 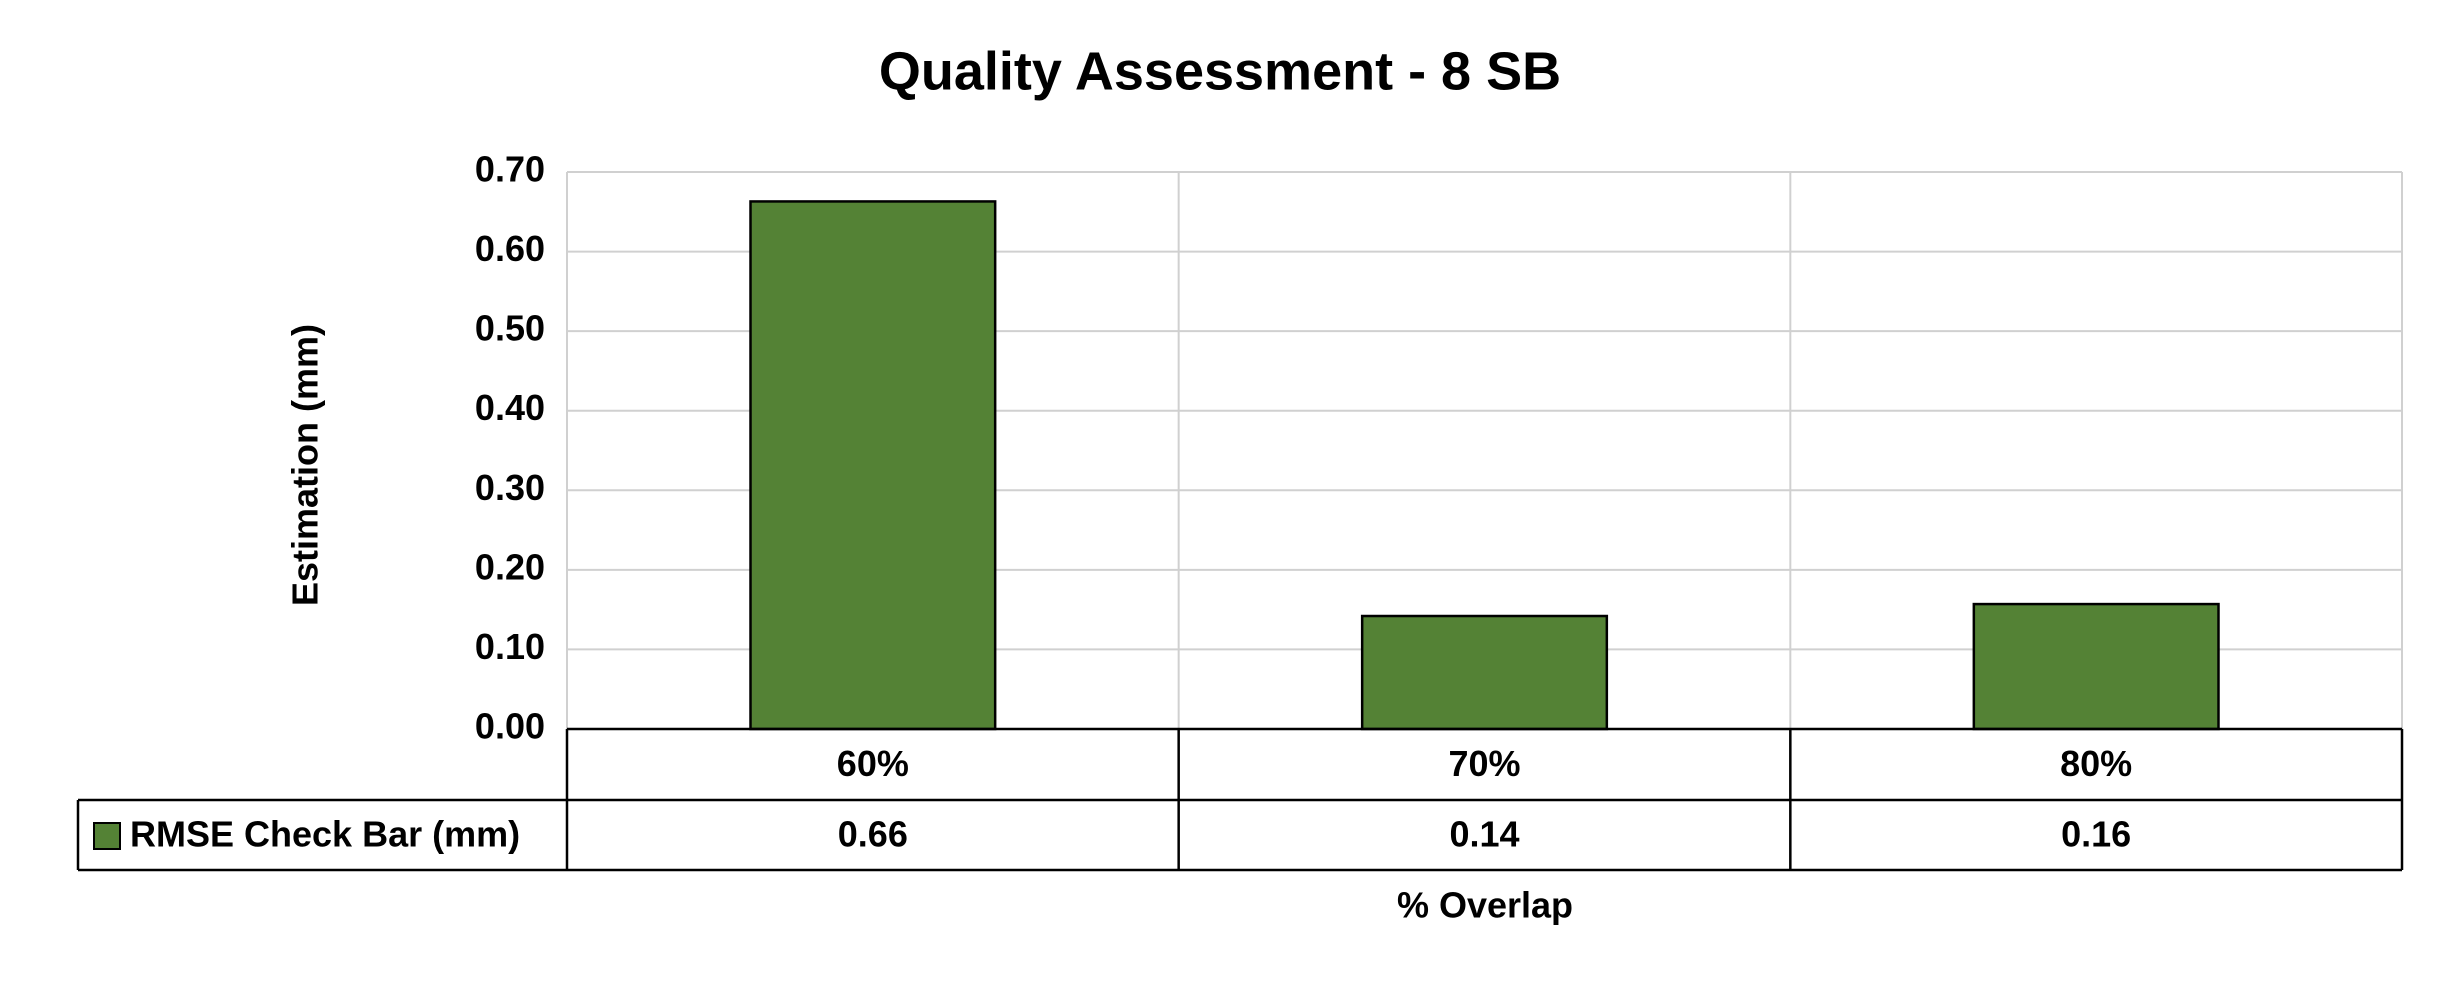 What do you see at coordinates (873, 763) in the screenshot?
I see `x-tick-label: 60%` at bounding box center [873, 763].